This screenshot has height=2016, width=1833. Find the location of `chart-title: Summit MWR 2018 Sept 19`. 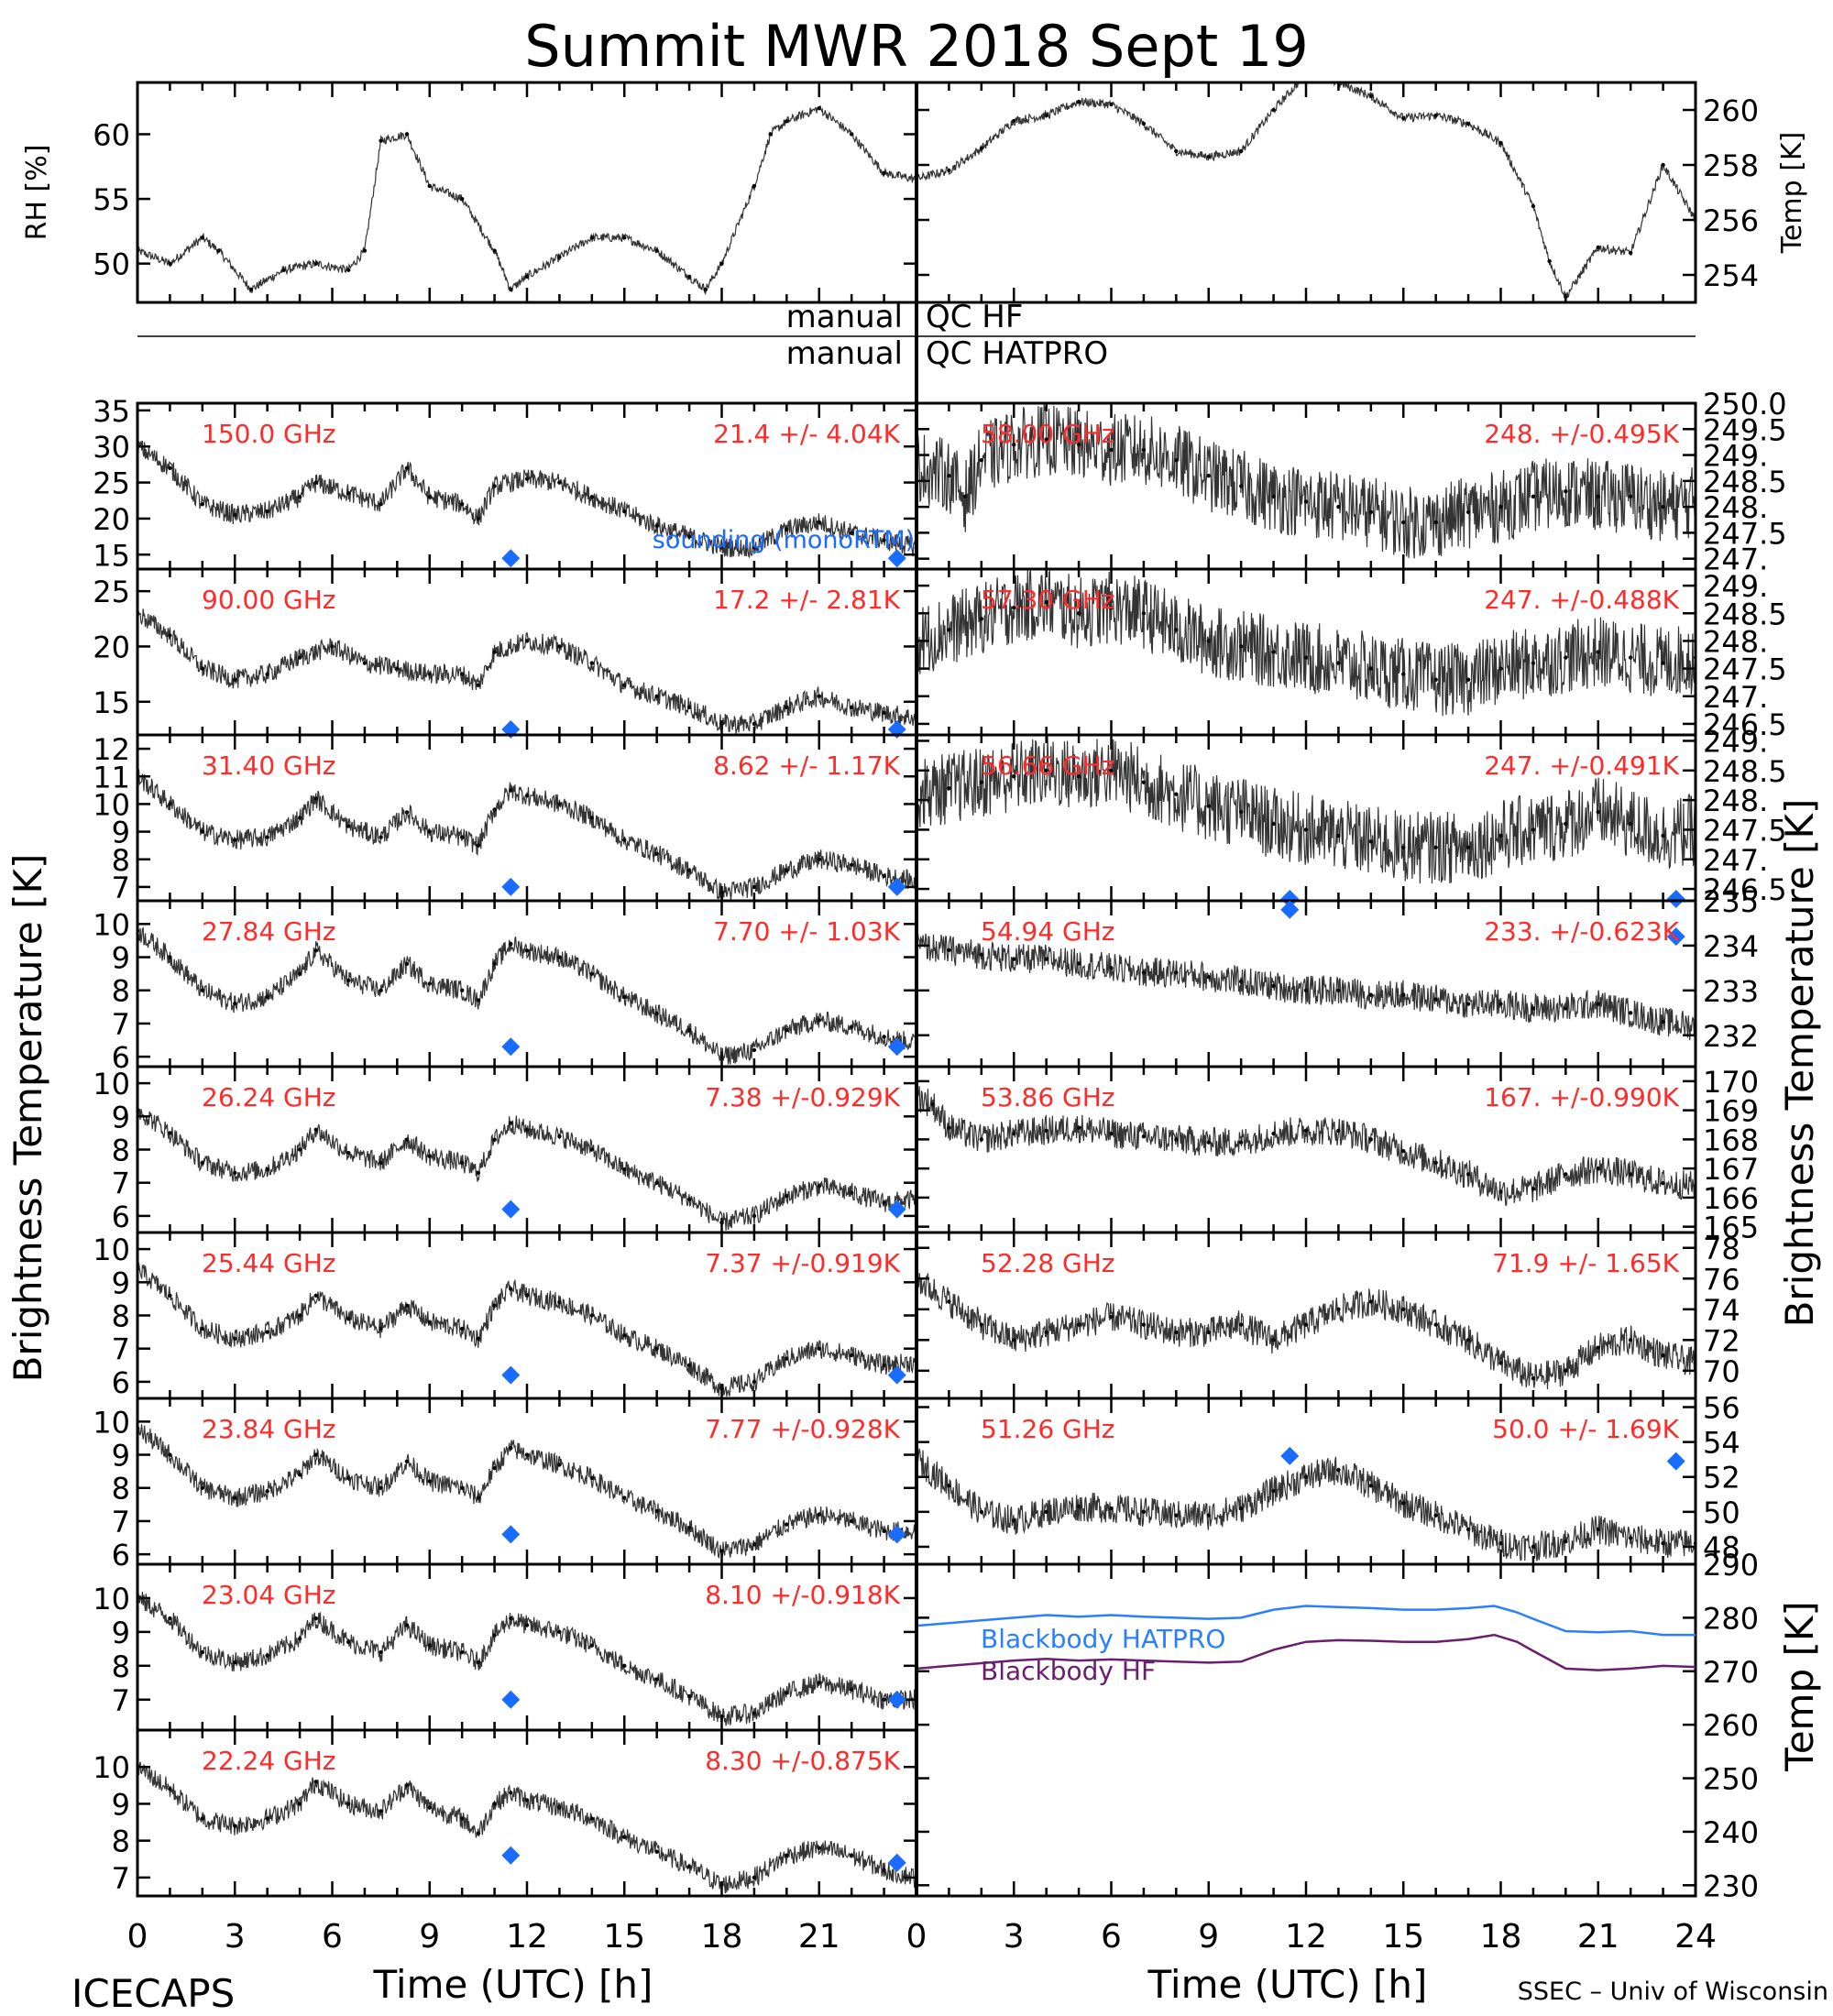

chart-title: Summit MWR 2018 Sept 19 is located at coordinates (916, 46).